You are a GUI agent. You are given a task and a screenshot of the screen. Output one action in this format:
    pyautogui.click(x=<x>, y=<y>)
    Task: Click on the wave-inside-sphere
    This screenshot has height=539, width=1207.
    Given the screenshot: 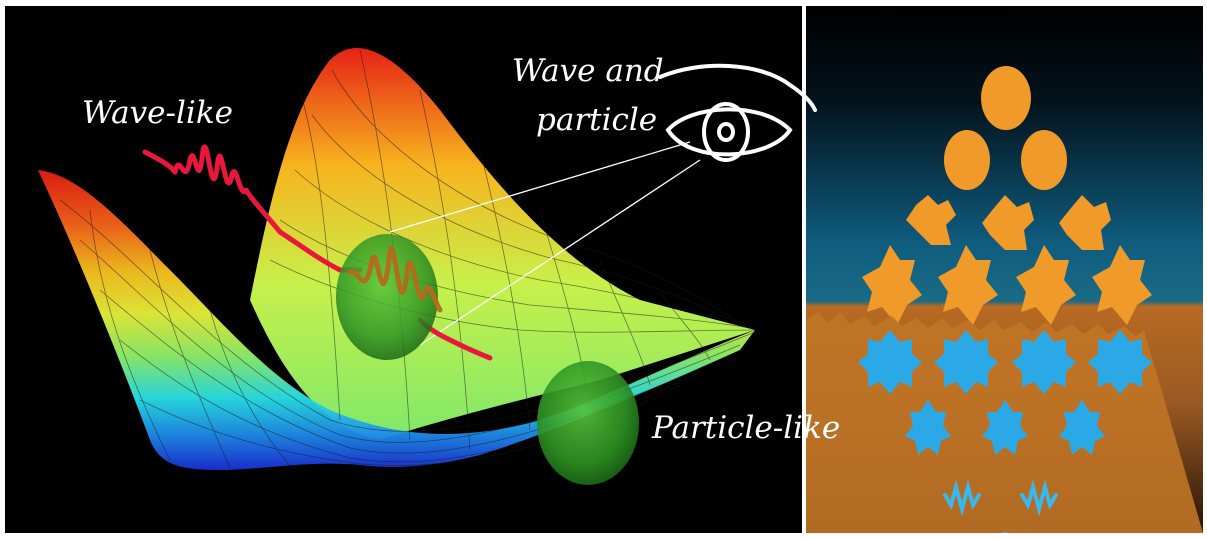 What is the action you would take?
    pyautogui.click(x=395, y=279)
    